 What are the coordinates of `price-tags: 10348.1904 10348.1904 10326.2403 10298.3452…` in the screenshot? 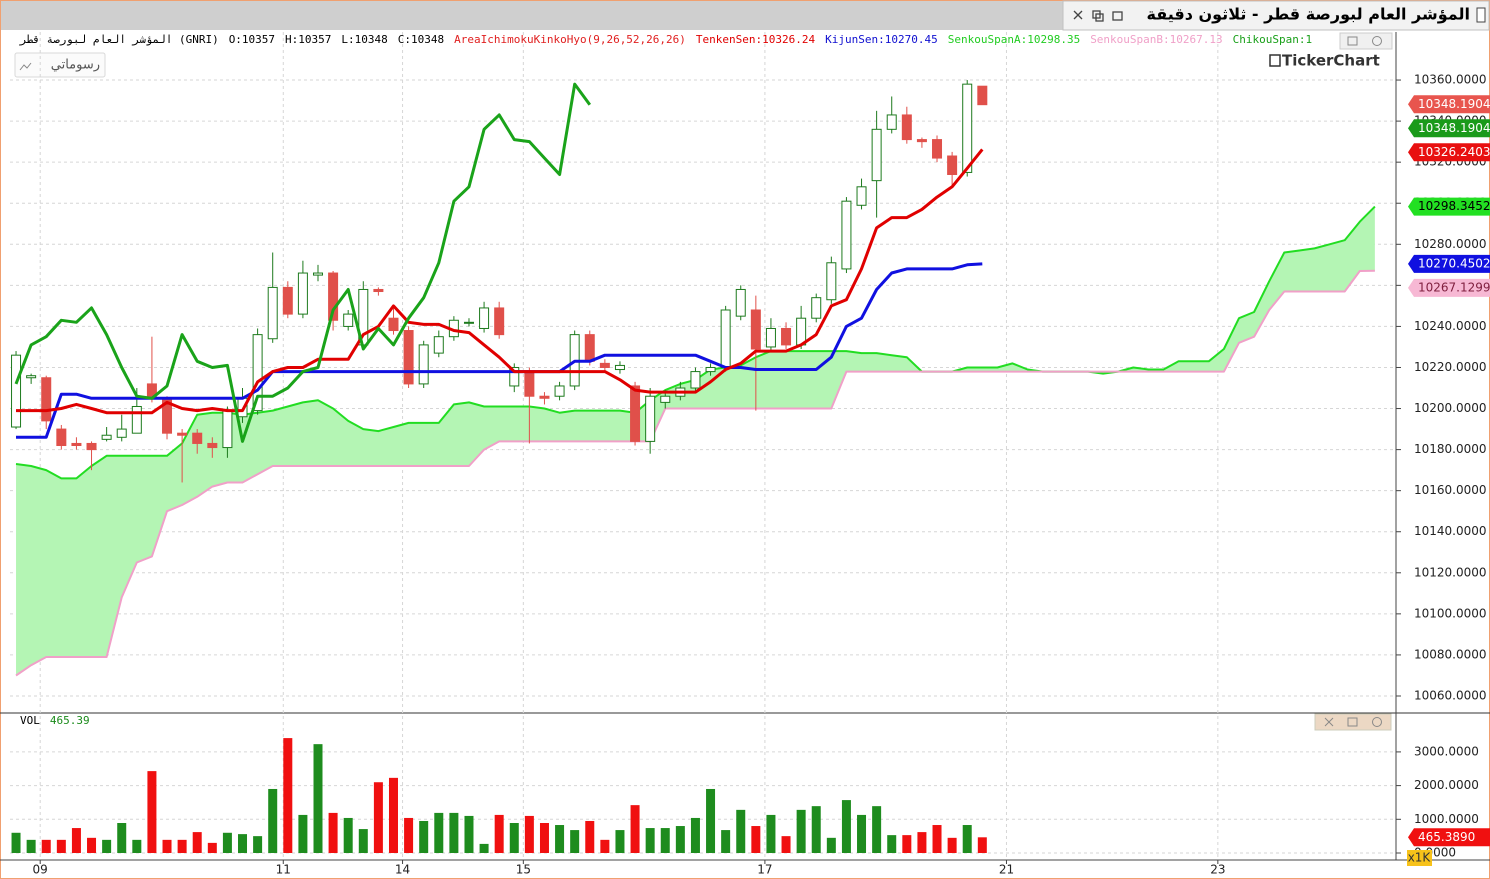 It's located at (1448, 480).